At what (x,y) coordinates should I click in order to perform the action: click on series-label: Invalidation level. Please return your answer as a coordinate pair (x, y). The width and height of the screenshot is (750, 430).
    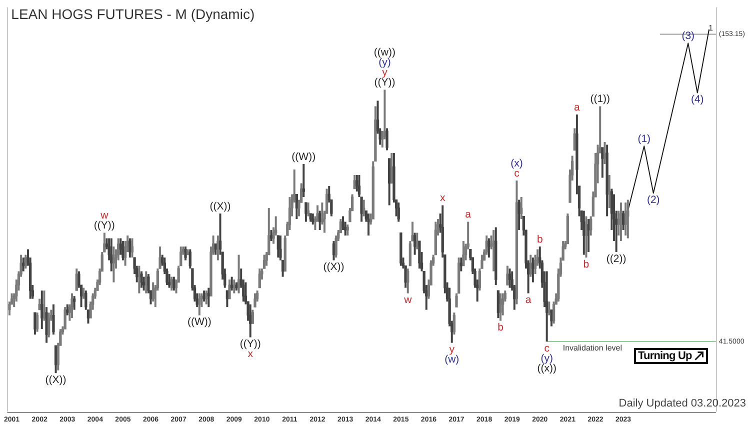
    Looking at the image, I should click on (592, 348).